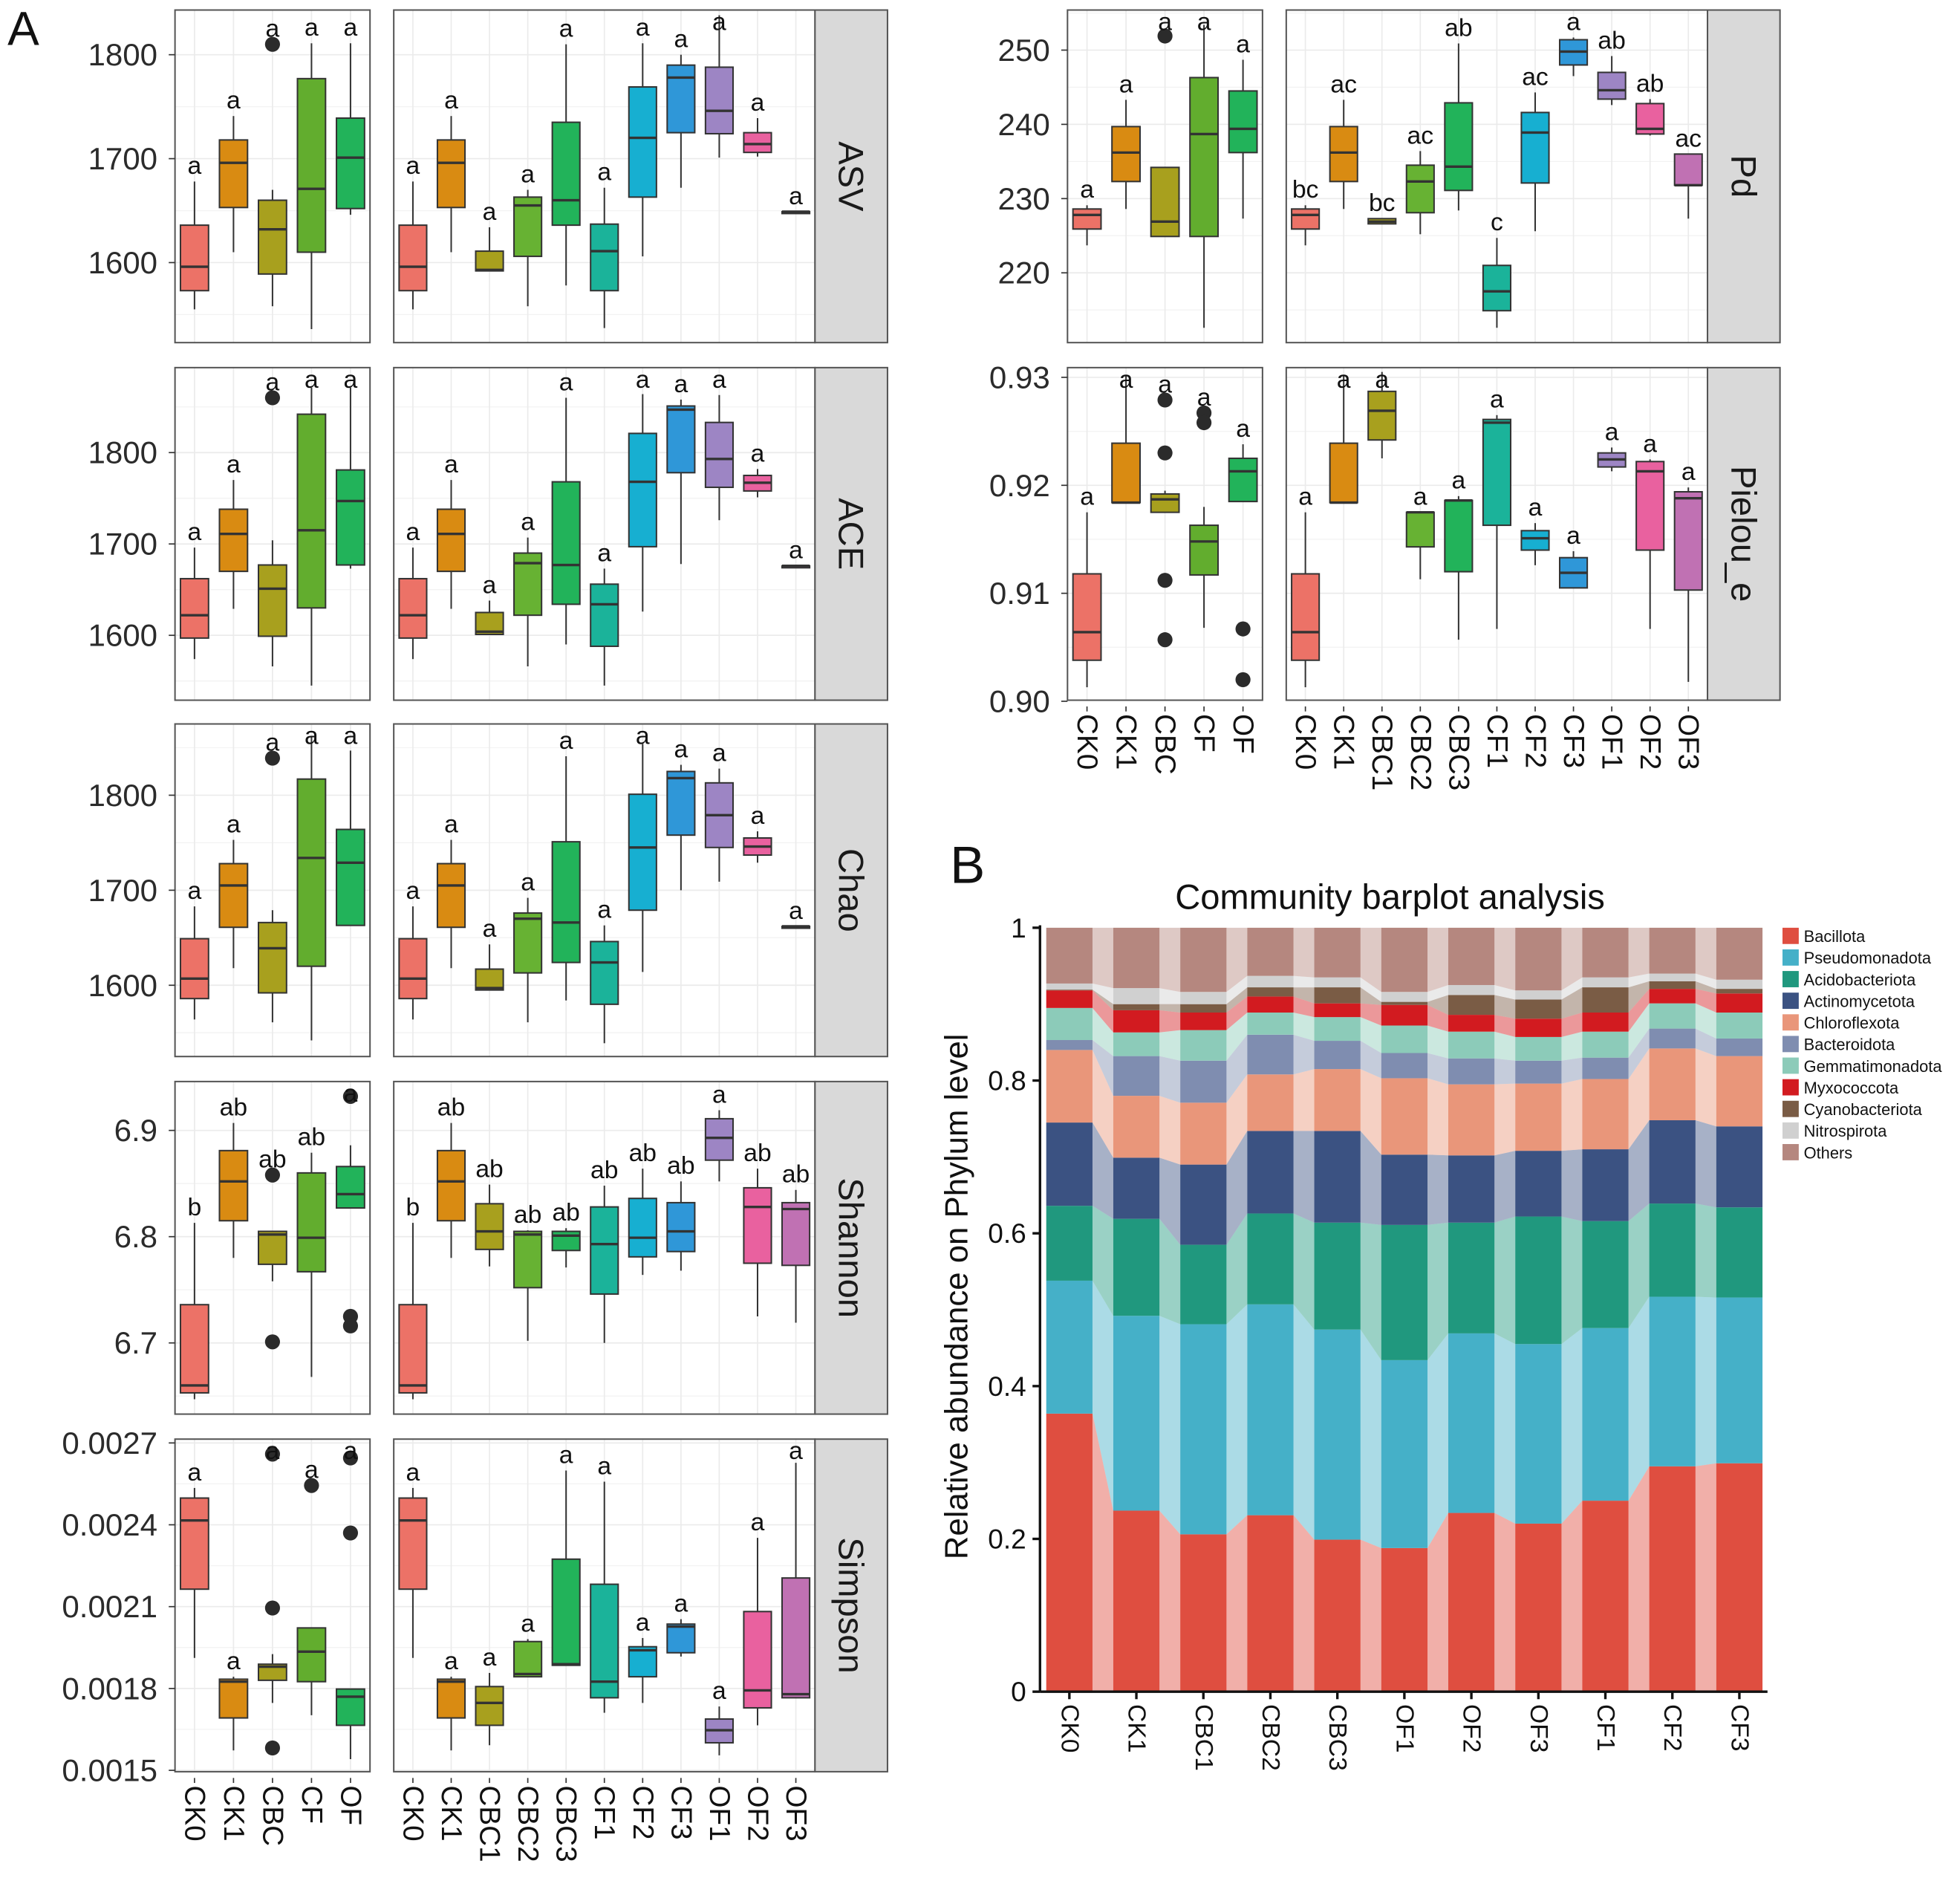 This screenshot has height=1878, width=1960. Describe the element at coordinates (796, 553) in the screenshot. I see `boxplot-of3: a` at that location.